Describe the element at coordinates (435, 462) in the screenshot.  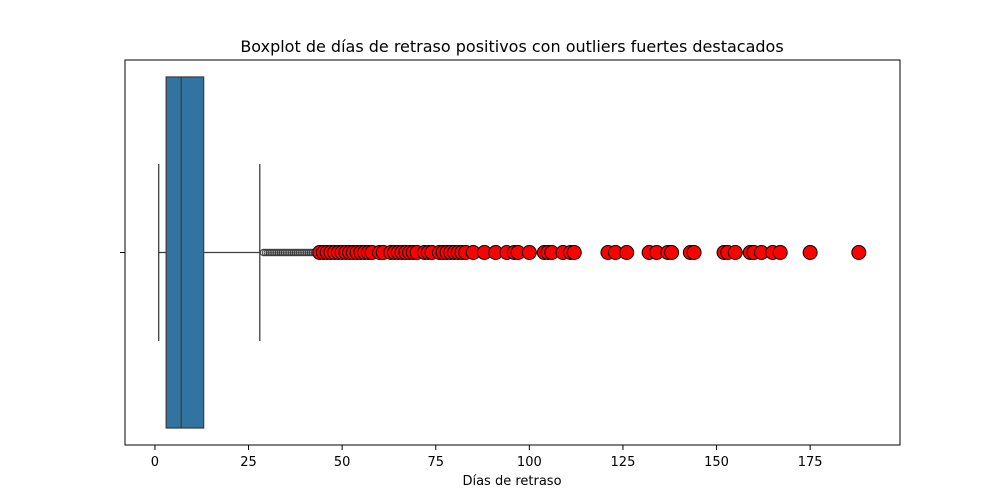
I see `x-tick-label: 75` at that location.